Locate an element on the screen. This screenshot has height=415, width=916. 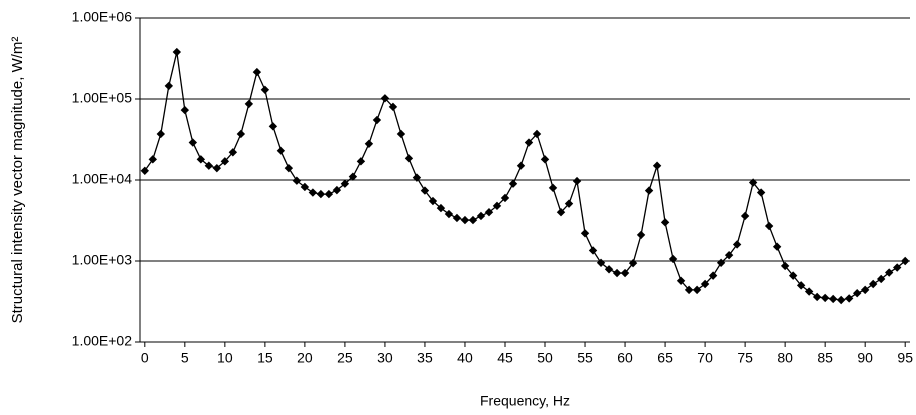
x-tick-label: 10 is located at coordinates (225, 358).